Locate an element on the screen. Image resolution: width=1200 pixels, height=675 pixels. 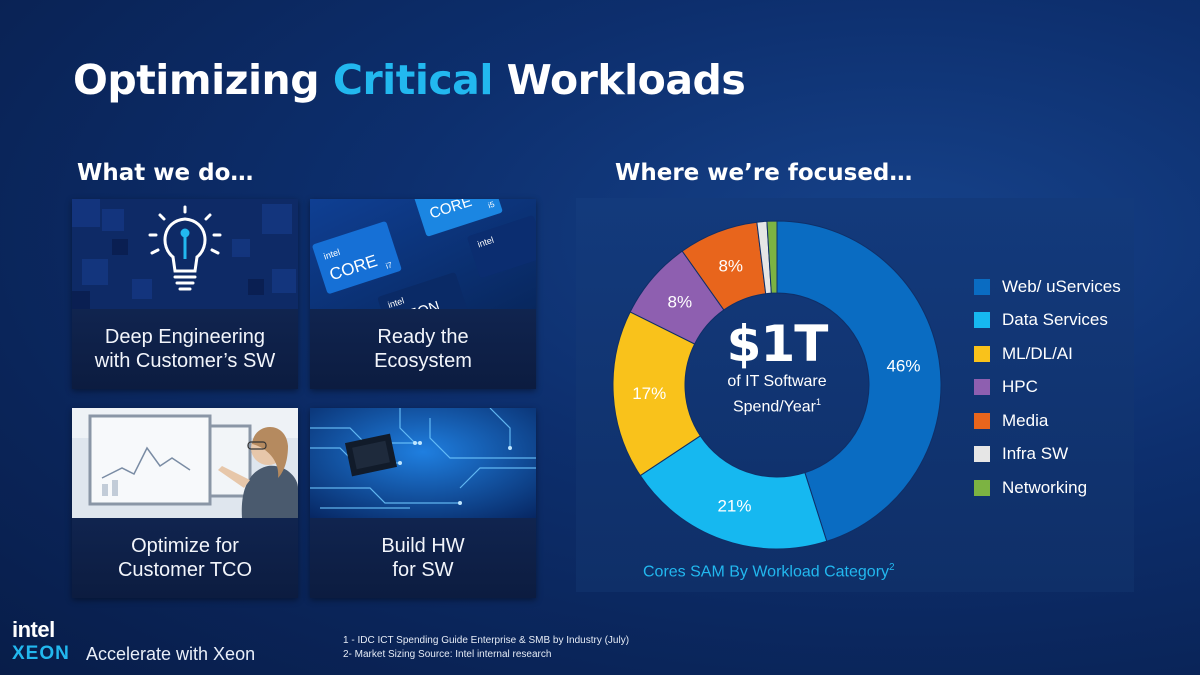
legend-item: Infra SW is located at coordinates (1047, 455).